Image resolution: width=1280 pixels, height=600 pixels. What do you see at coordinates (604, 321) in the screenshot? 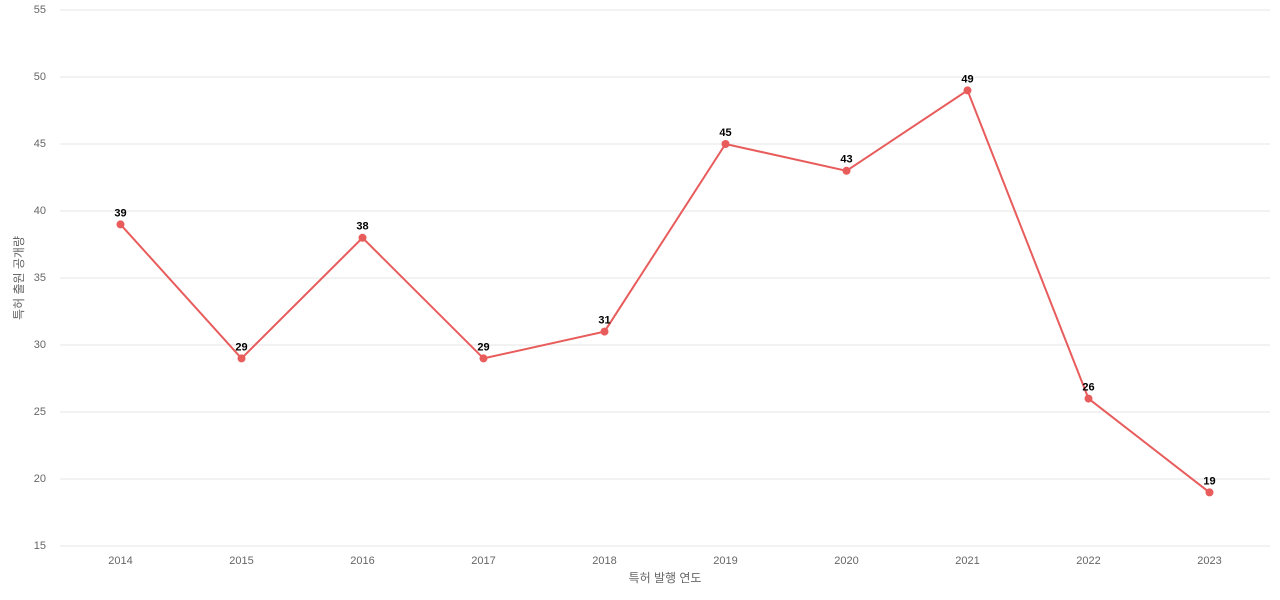
I see `value-label: 31` at bounding box center [604, 321].